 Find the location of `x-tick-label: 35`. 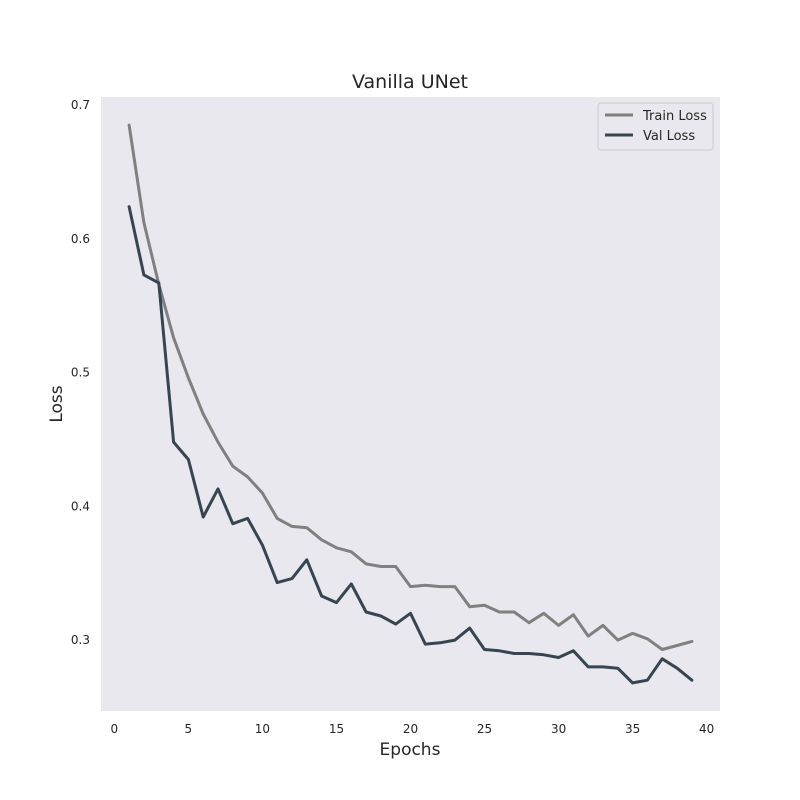

x-tick-label: 35 is located at coordinates (632, 729).